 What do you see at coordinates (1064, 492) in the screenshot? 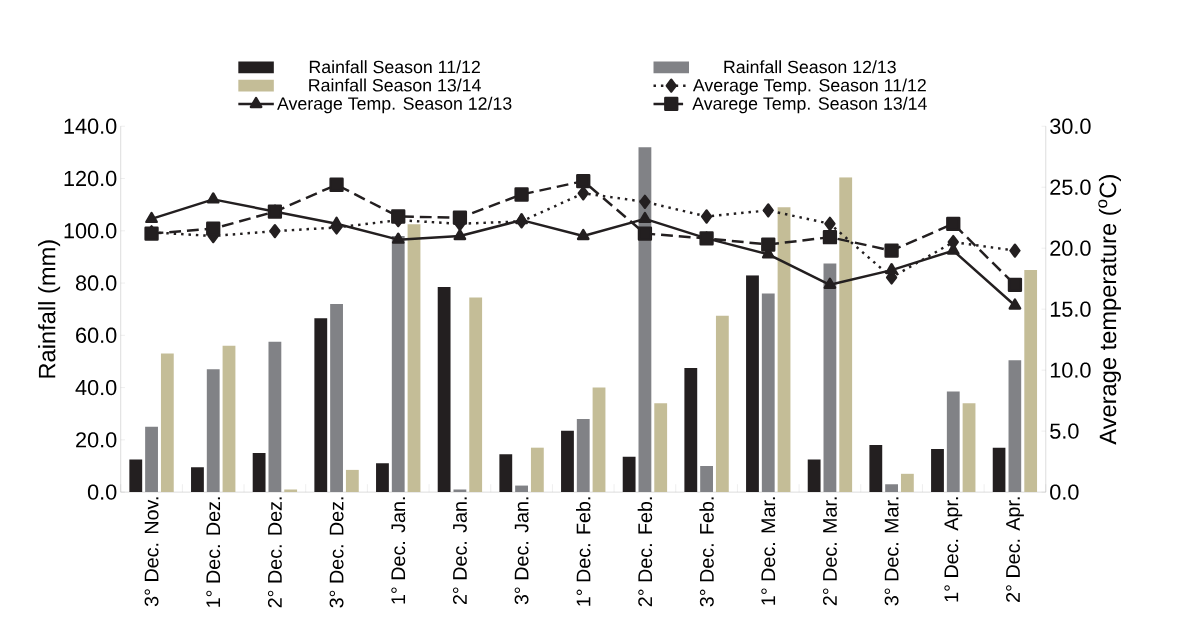
I see `y2-tick-label: 0.0` at bounding box center [1064, 492].